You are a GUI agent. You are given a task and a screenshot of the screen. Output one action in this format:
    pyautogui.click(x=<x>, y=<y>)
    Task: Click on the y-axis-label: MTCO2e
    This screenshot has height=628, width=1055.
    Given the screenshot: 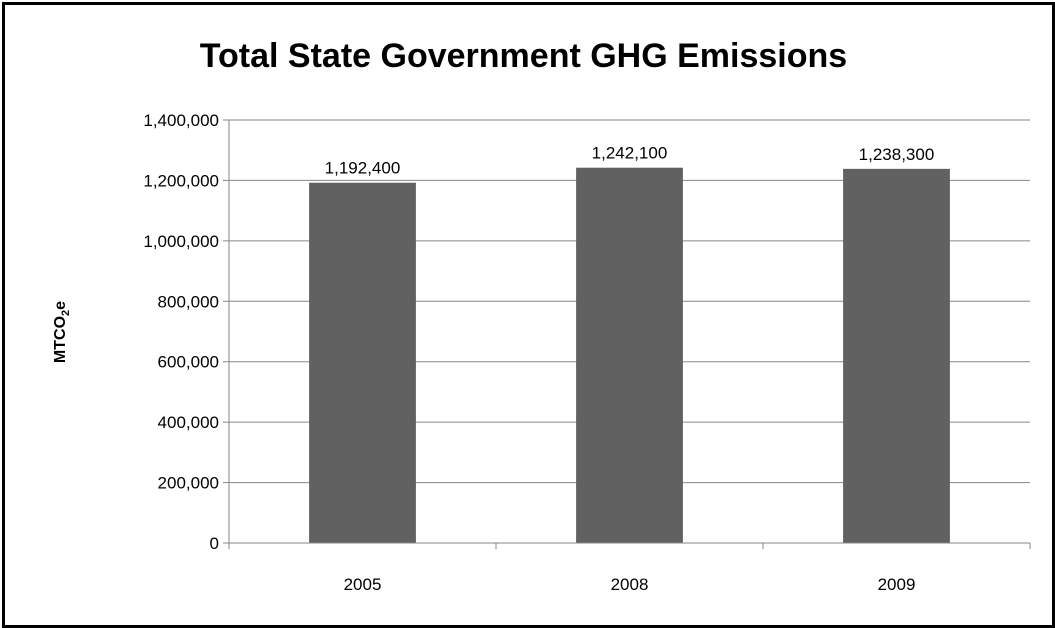 What is the action you would take?
    pyautogui.click(x=62, y=332)
    